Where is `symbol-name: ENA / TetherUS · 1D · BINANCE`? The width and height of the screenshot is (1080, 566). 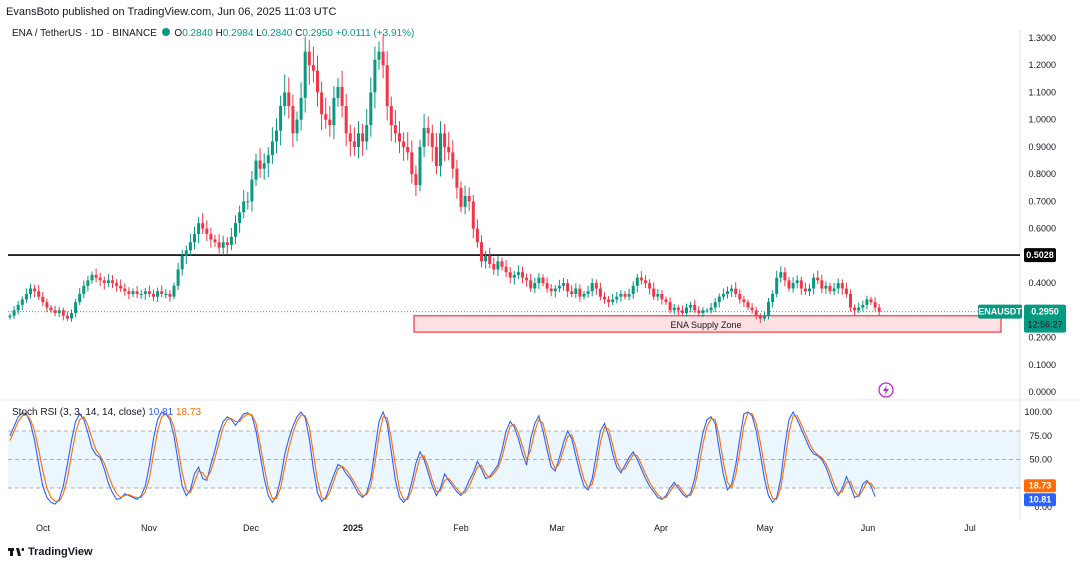 symbol-name: ENA / TetherUS · 1D · BINANCE is located at coordinates (84, 33).